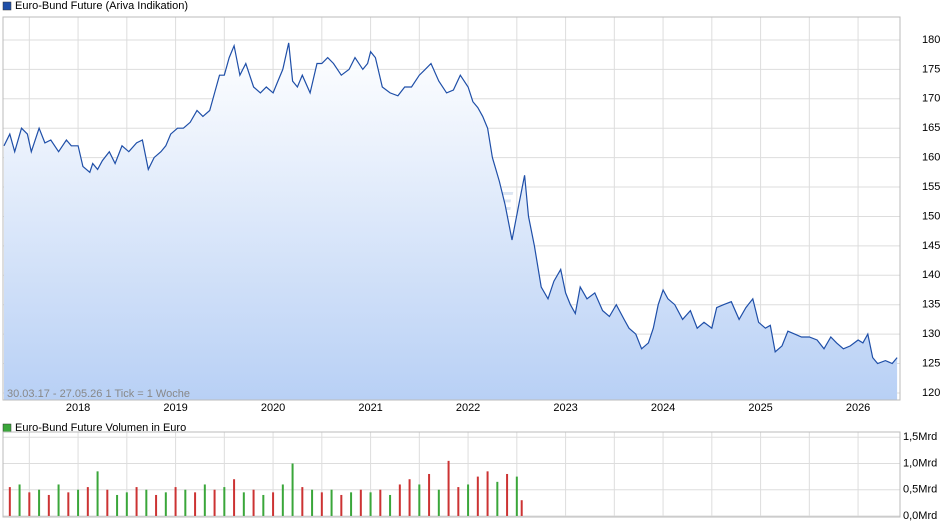 Image resolution: width=940 pixels, height=526 pixels. I want to click on x-tick-label: 2019, so click(175, 408).